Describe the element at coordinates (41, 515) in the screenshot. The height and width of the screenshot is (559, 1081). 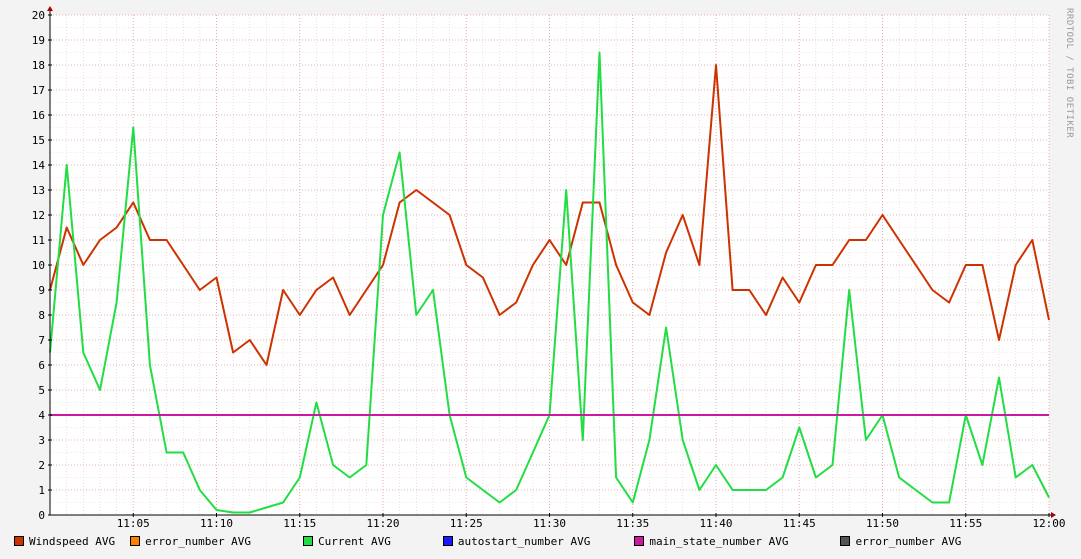
I see `y-tick-label: 0` at that location.